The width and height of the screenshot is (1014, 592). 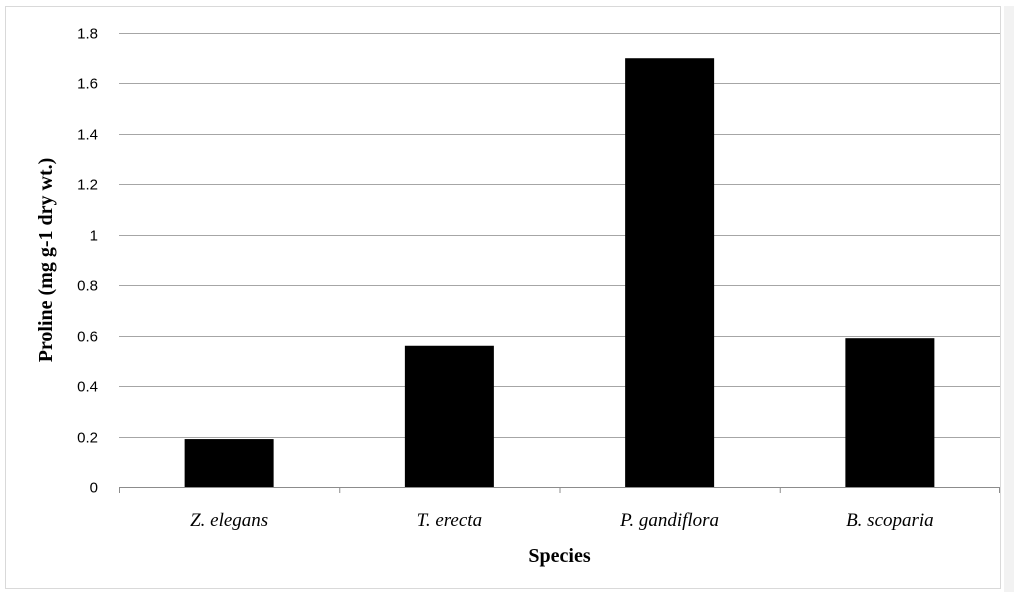 I want to click on y-tick-label: 1.6, so click(x=87, y=84).